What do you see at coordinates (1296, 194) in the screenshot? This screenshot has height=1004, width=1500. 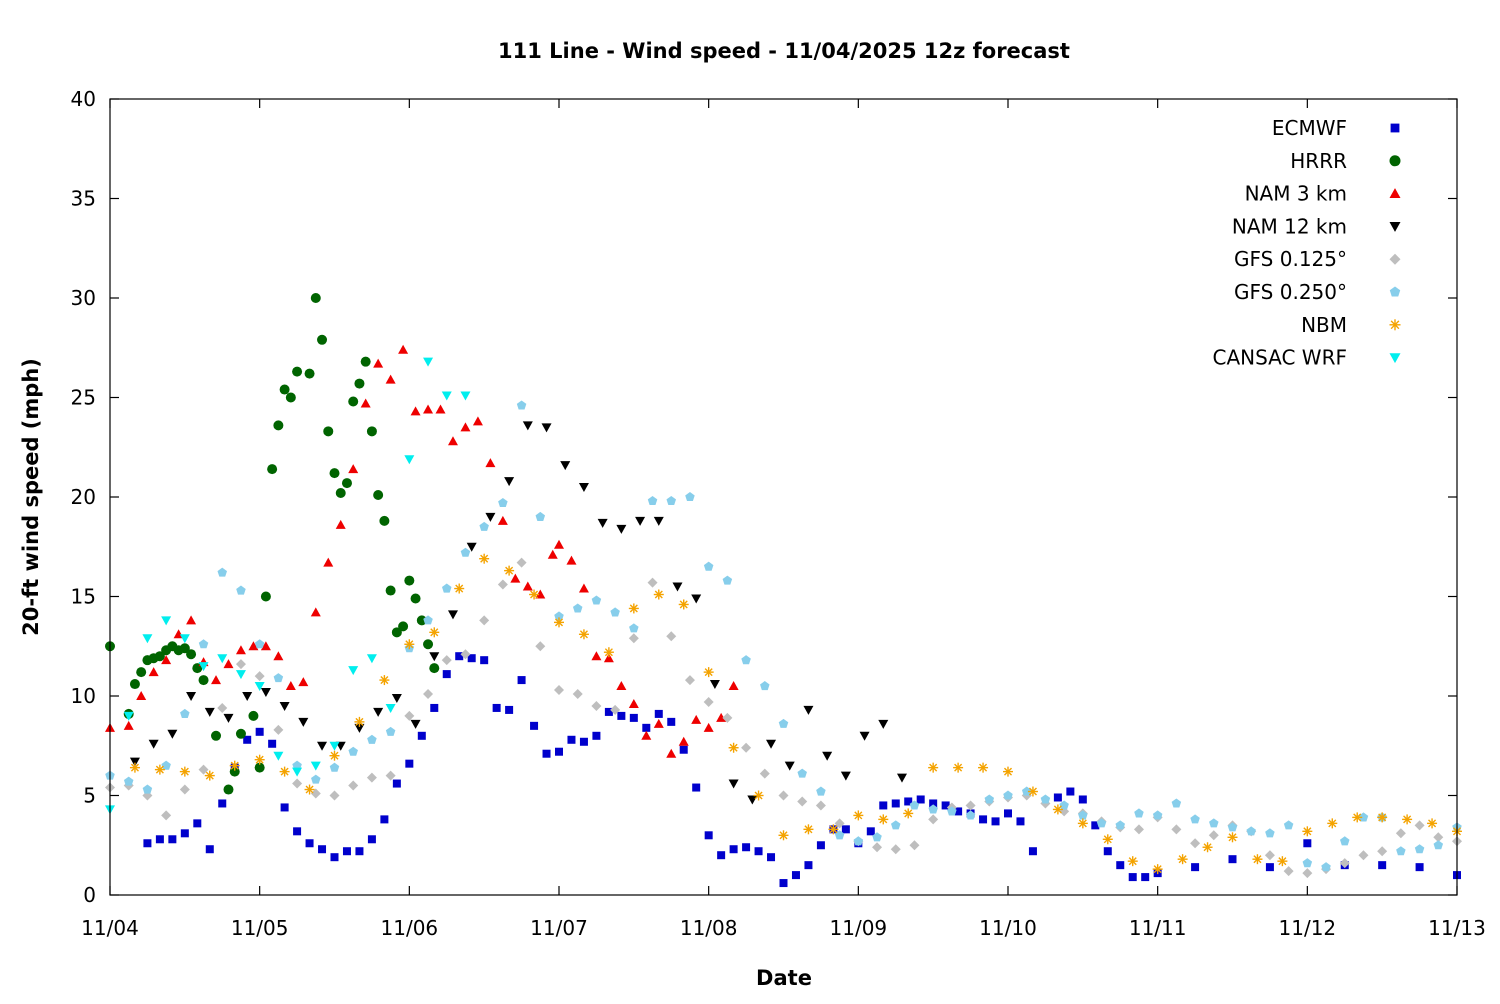 I see `legend-label: NAM 3 km` at bounding box center [1296, 194].